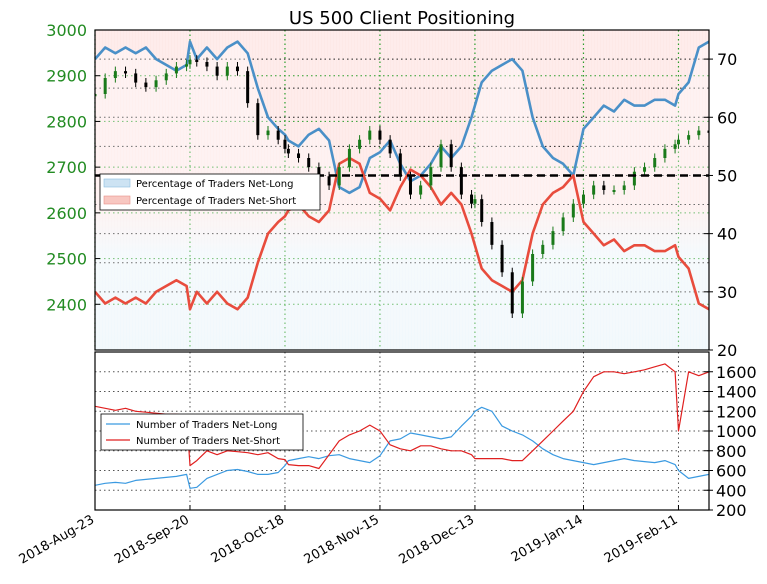  Describe the element at coordinates (727, 117) in the screenshot. I see `right-axis-tick-label: 60` at that location.